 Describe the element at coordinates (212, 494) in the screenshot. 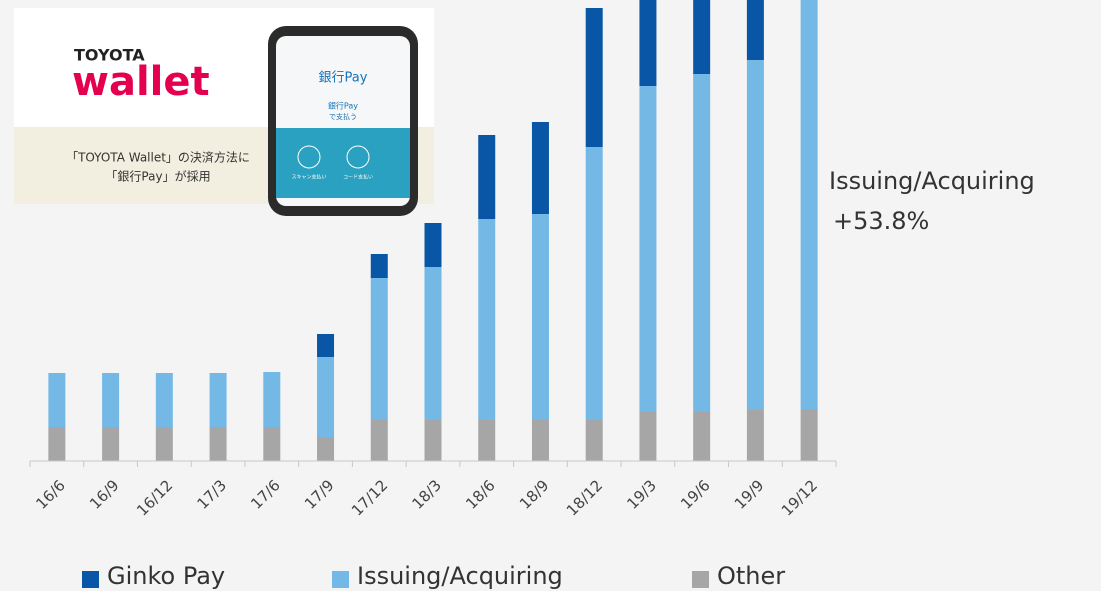

I see `x-tick-label: 17/3` at that location.